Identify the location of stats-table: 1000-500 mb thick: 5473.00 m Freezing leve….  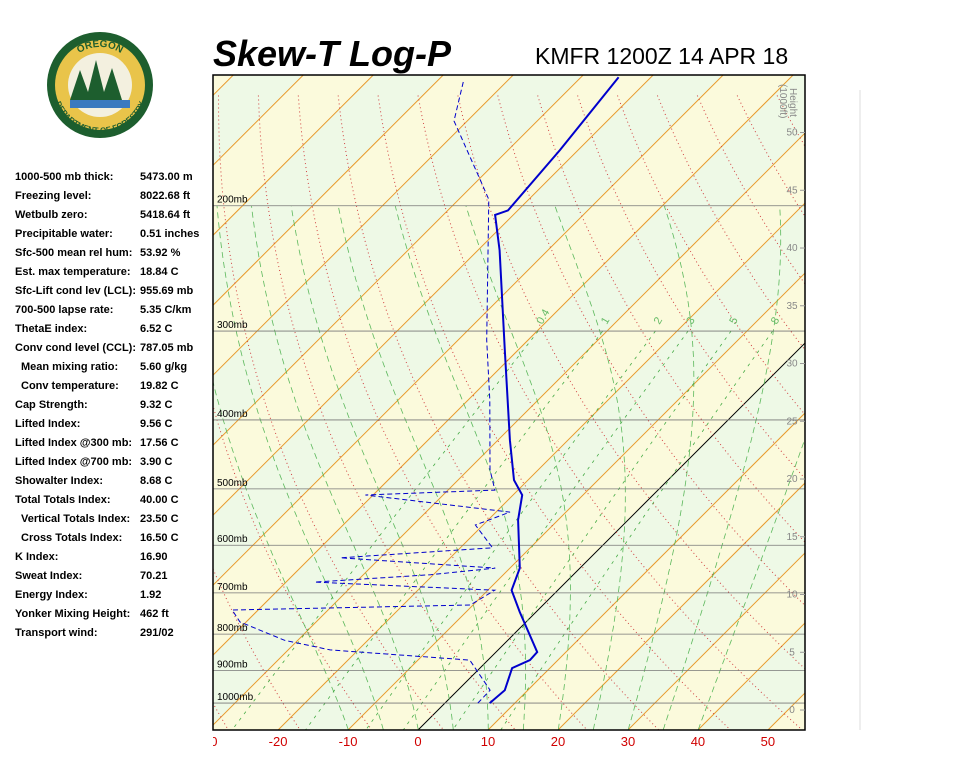
(107, 405).